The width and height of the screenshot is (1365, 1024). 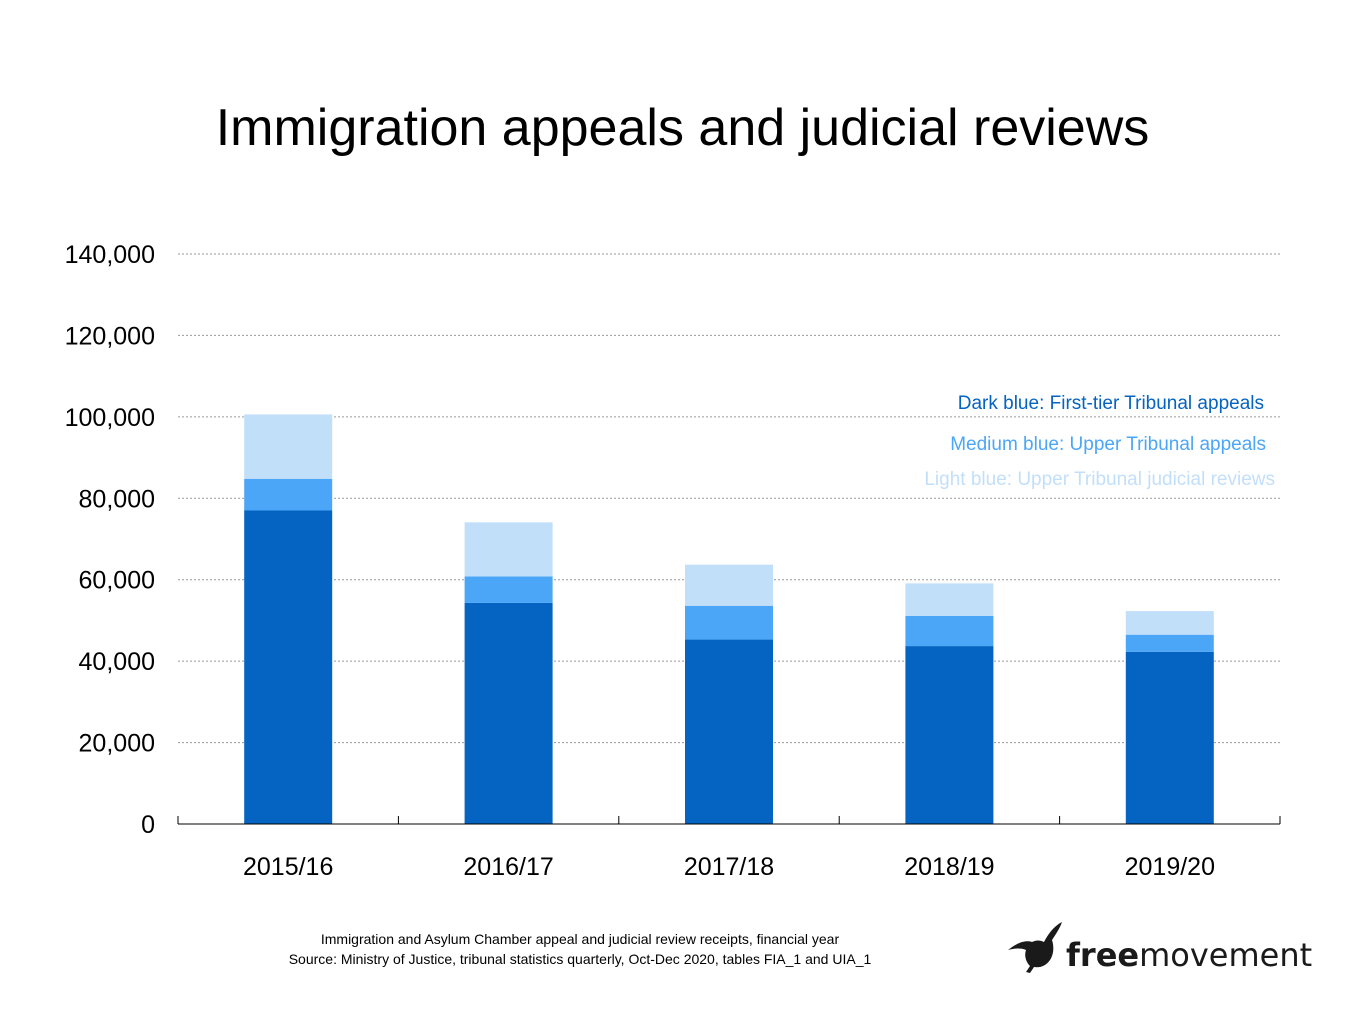 What do you see at coordinates (1111, 403) in the screenshot?
I see `legend-entry: Dark blue: First-tier Tribunal appeals` at bounding box center [1111, 403].